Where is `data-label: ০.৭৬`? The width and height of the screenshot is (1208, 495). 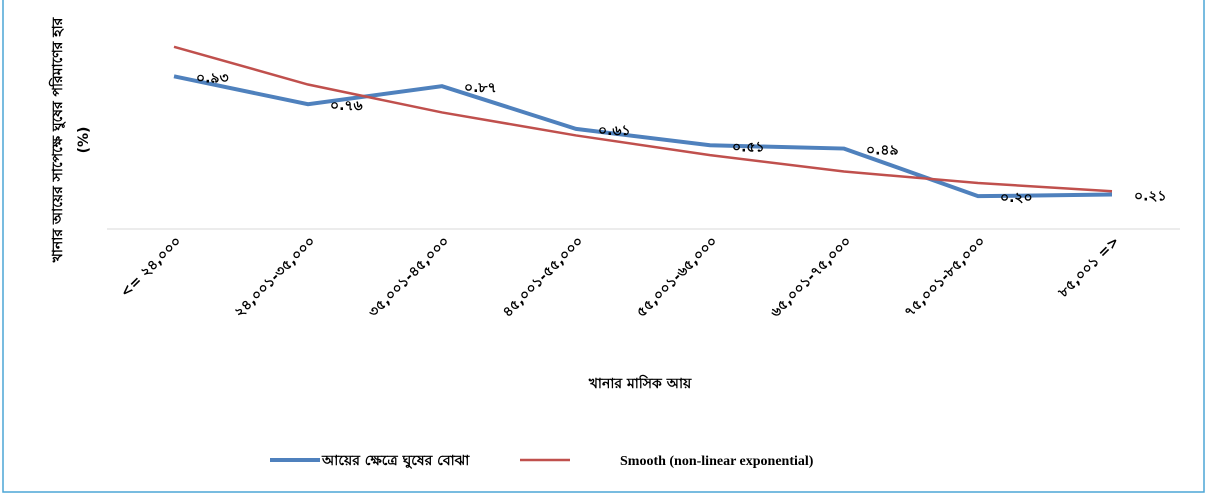 data-label: ০.৭৬ is located at coordinates (346, 106).